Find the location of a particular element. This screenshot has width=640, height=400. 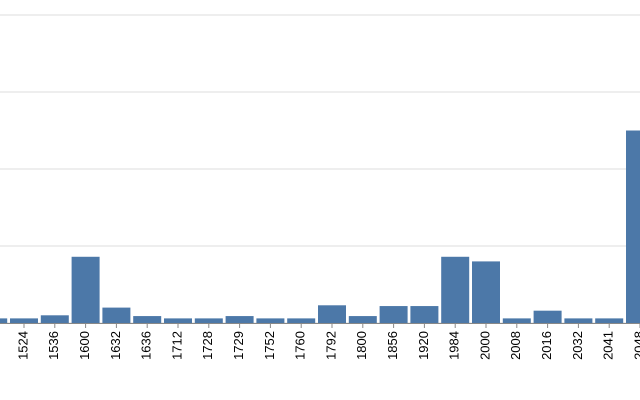

x-tick-label: 1632 is located at coordinates (115, 345).